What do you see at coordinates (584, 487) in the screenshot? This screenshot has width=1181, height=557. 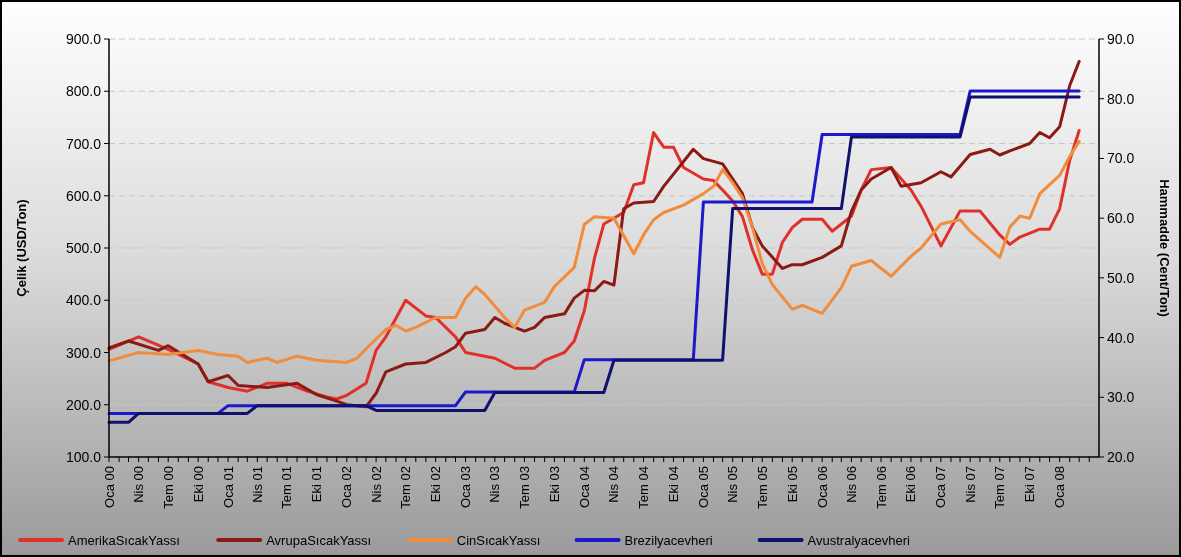 I see `x-tick-label: Oca 04` at bounding box center [584, 487].